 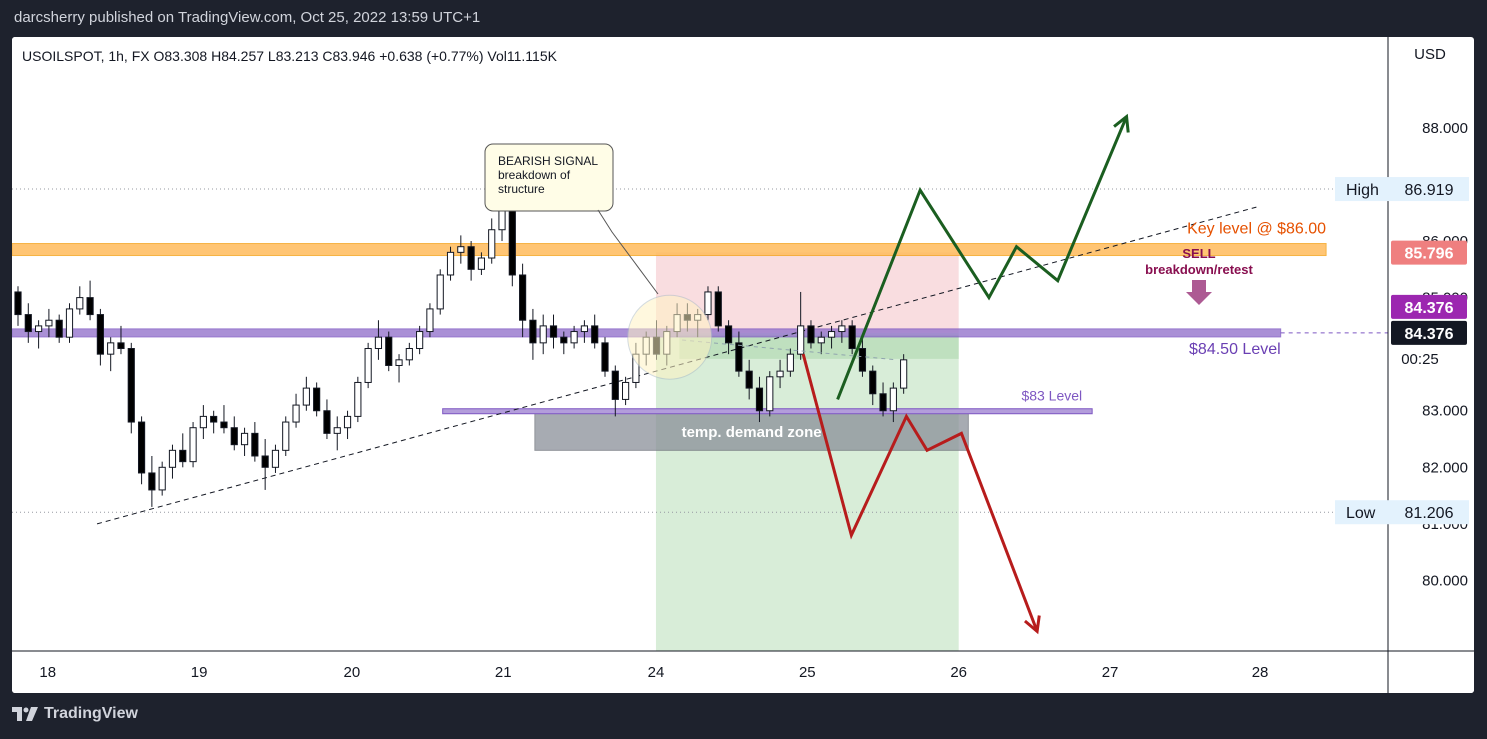 What do you see at coordinates (1198, 253) in the screenshot?
I see `sell-label: SELL` at bounding box center [1198, 253].